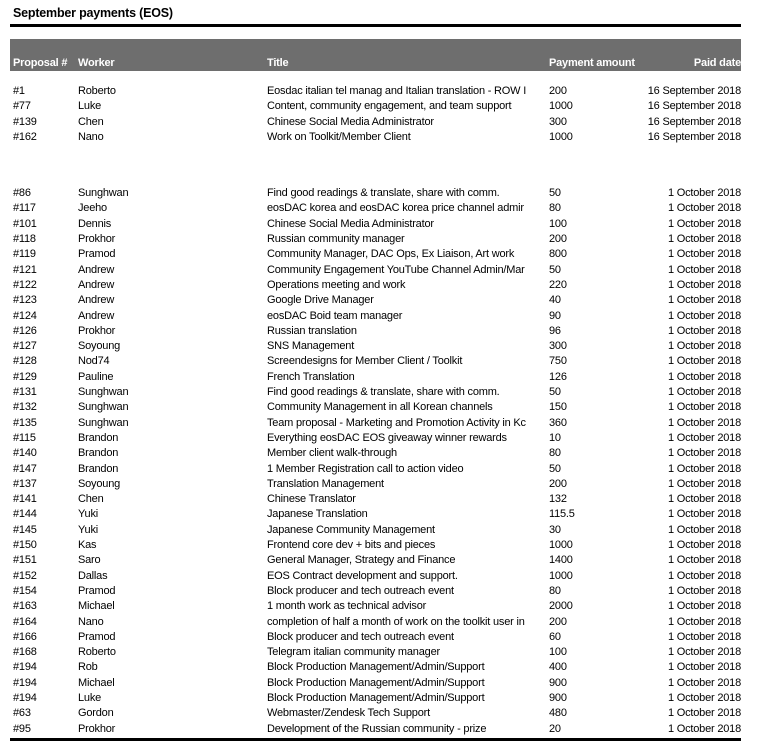 This screenshot has width=766, height=745. Describe the element at coordinates (98, 468) in the screenshot. I see `cell-worker: Brandon` at that location.